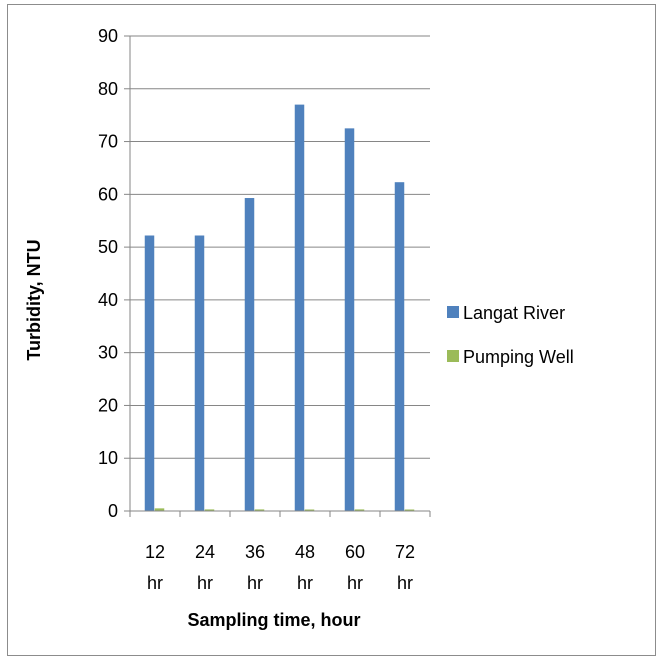 The width and height of the screenshot is (665, 664). I want to click on x-tick-labels: 12 hr 24 hr 36 hr 48 hr 60 hr 72 hr, so click(280, 567).